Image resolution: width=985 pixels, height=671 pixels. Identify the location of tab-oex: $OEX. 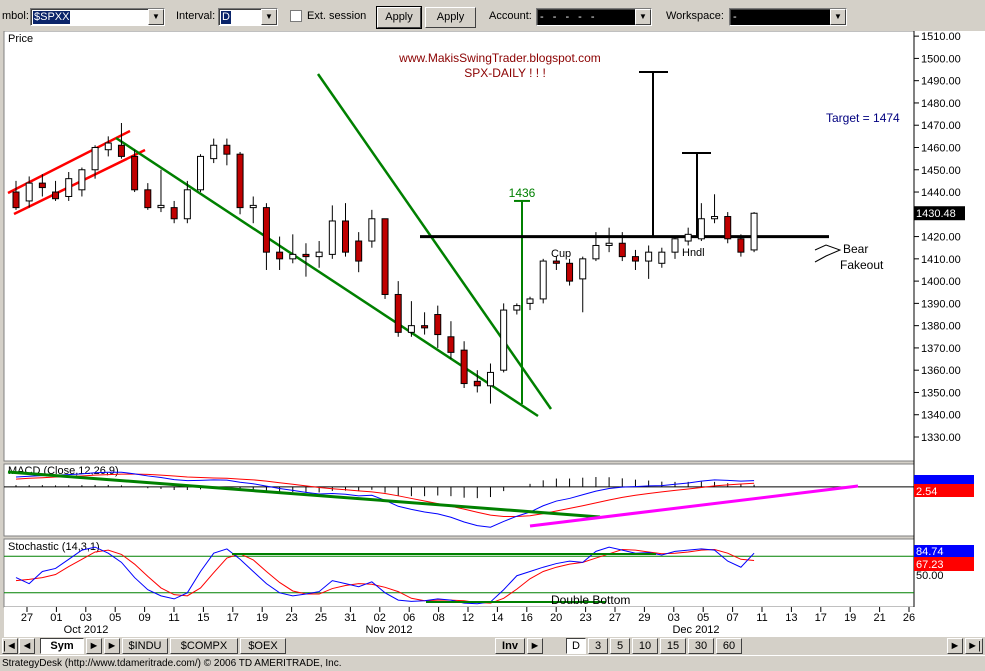
(263, 646).